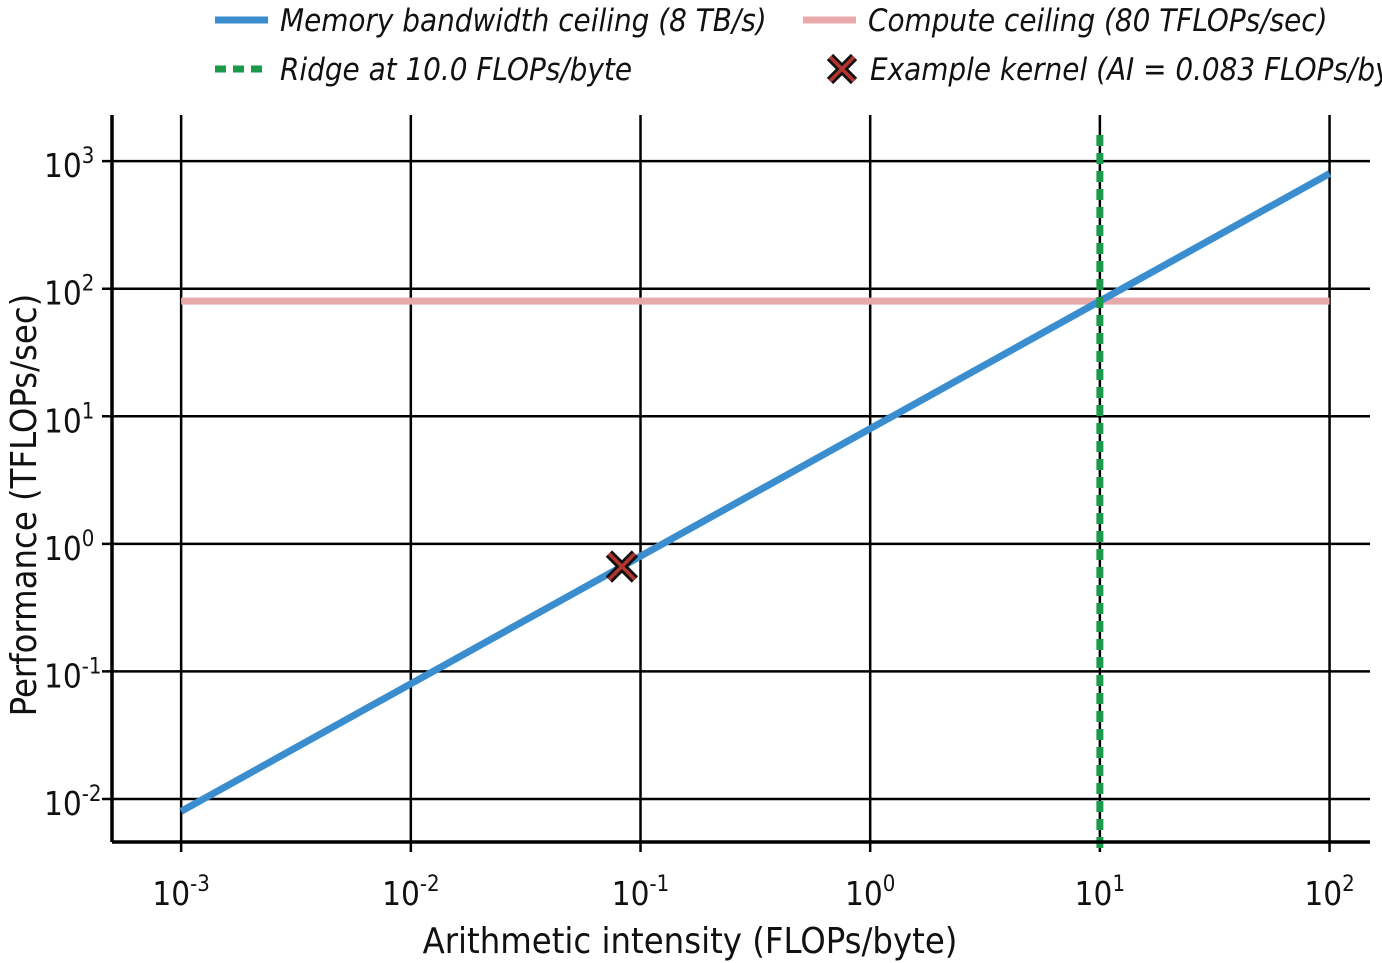 The width and height of the screenshot is (1382, 963). Describe the element at coordinates (456, 70) in the screenshot. I see `legend-label-ridge: Ridge at 10.0 FLOPs/byte` at that location.